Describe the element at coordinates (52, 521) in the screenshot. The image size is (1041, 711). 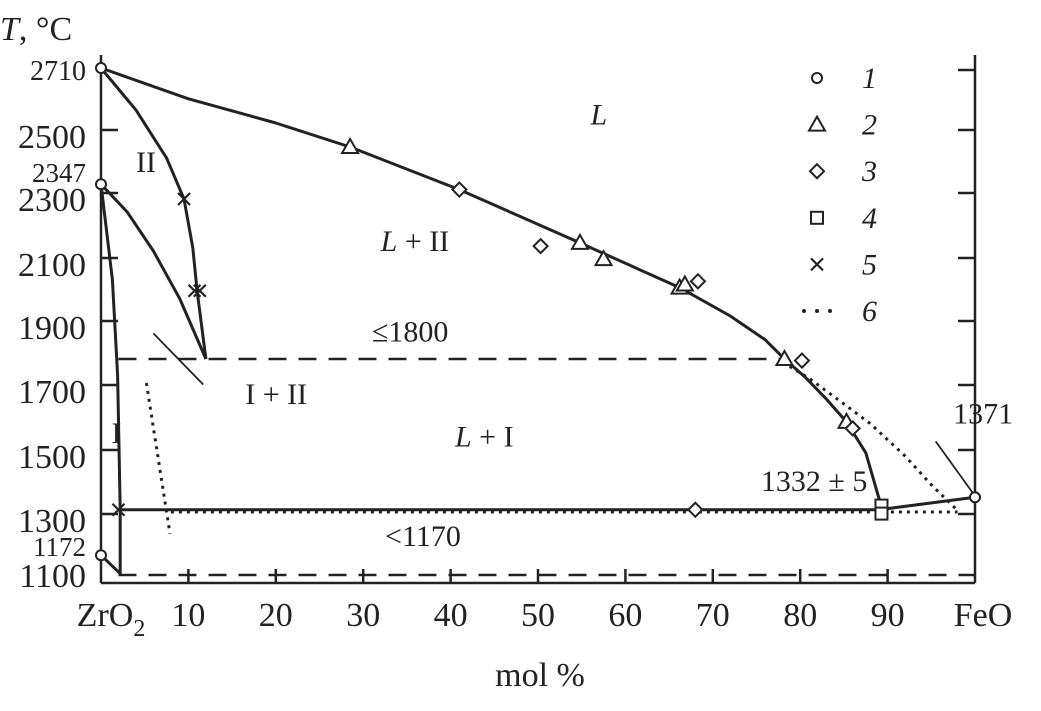
I see `y-tick-label: 1300` at that location.